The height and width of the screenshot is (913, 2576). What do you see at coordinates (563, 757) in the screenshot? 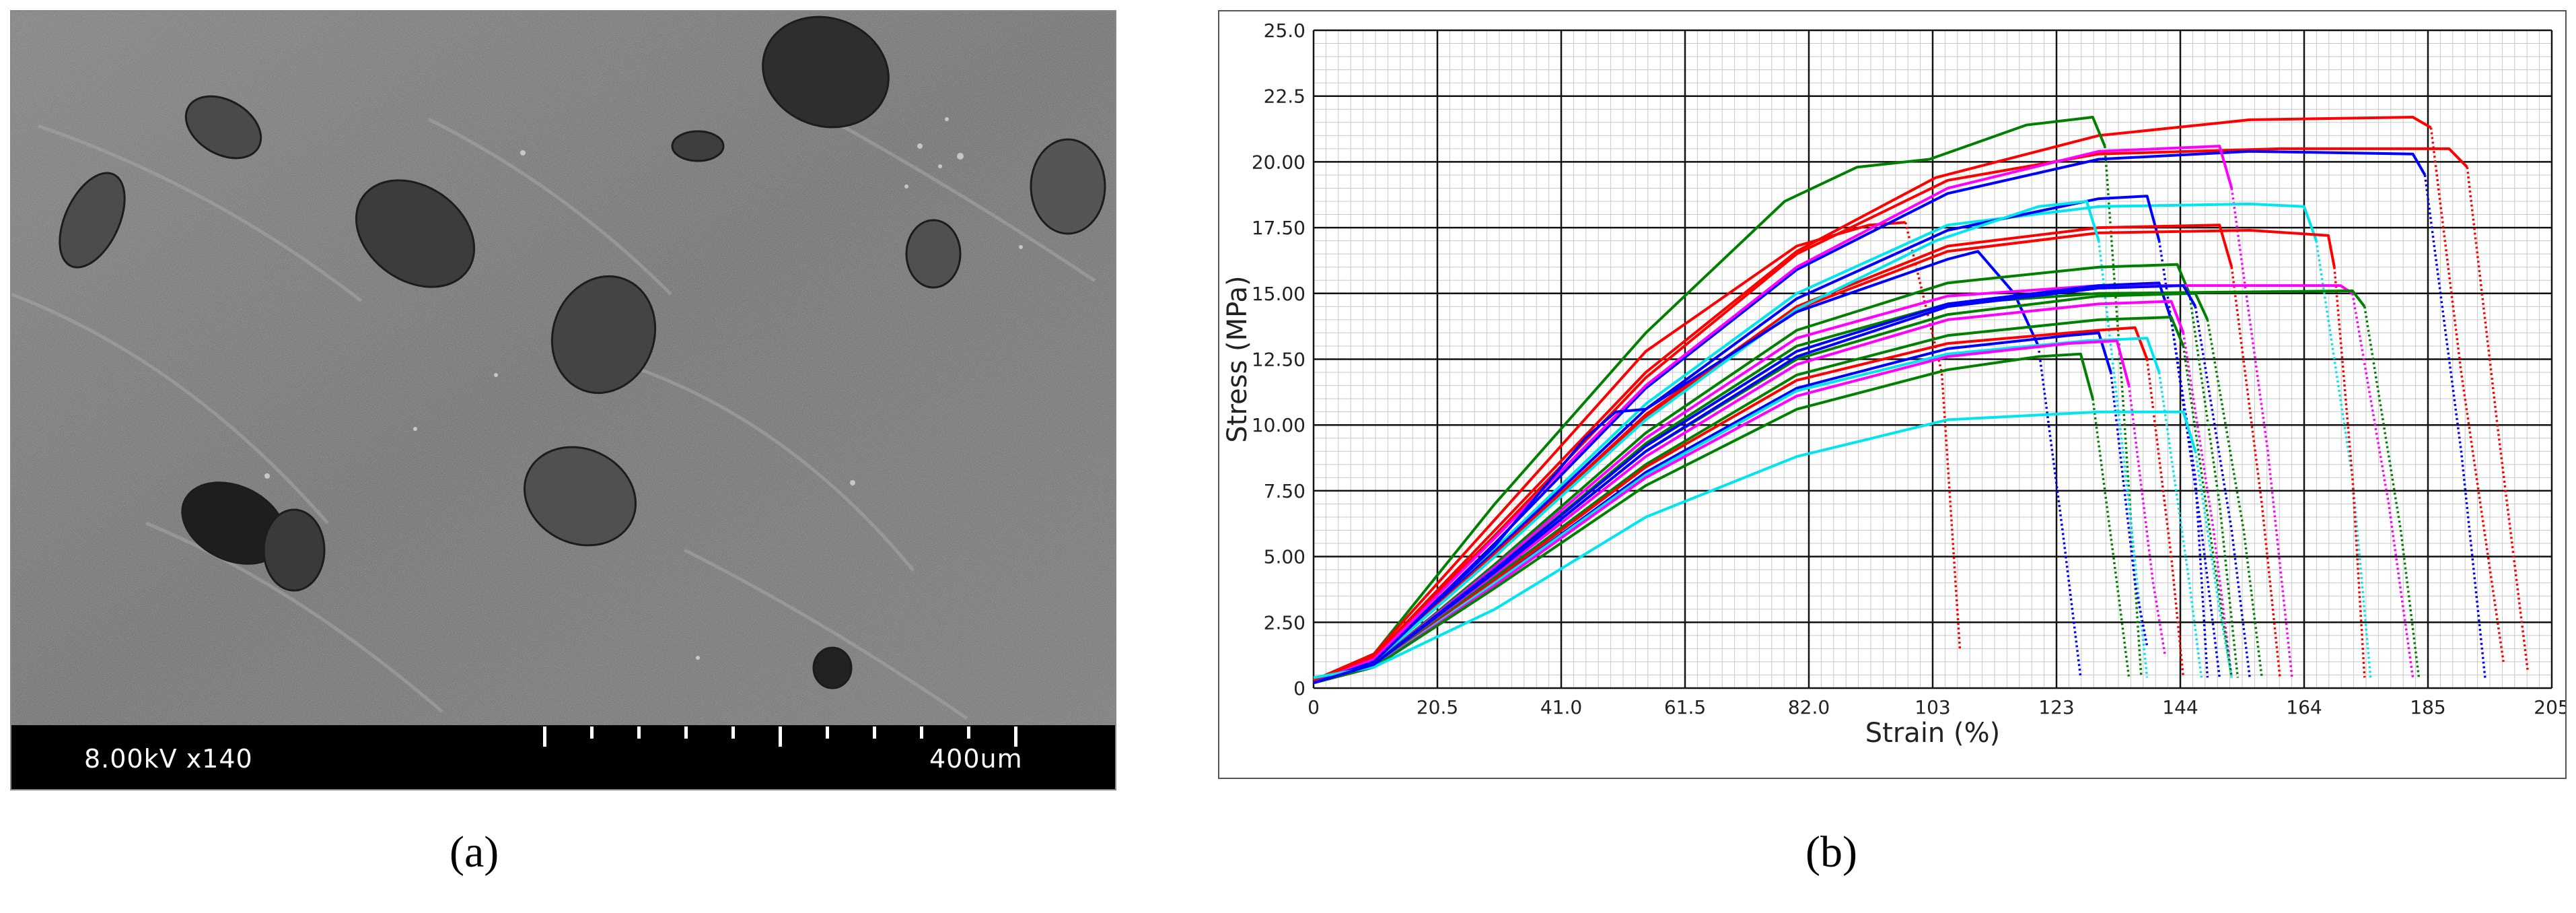
I see `sem-info-bar: 8.00kV x140 400um` at bounding box center [563, 757].